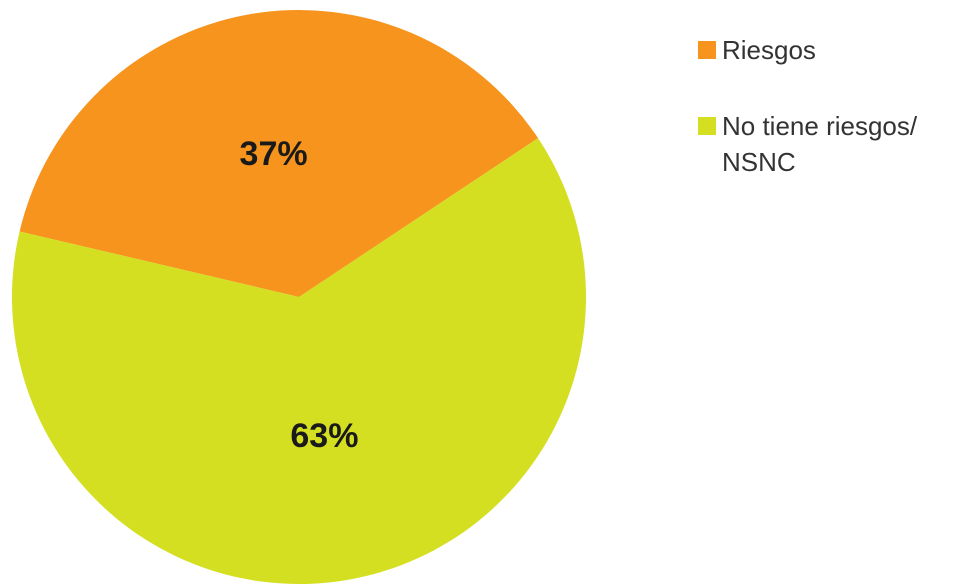 The image size is (980, 584). What do you see at coordinates (839, 50) in the screenshot?
I see `legend-item: Riesgos` at bounding box center [839, 50].